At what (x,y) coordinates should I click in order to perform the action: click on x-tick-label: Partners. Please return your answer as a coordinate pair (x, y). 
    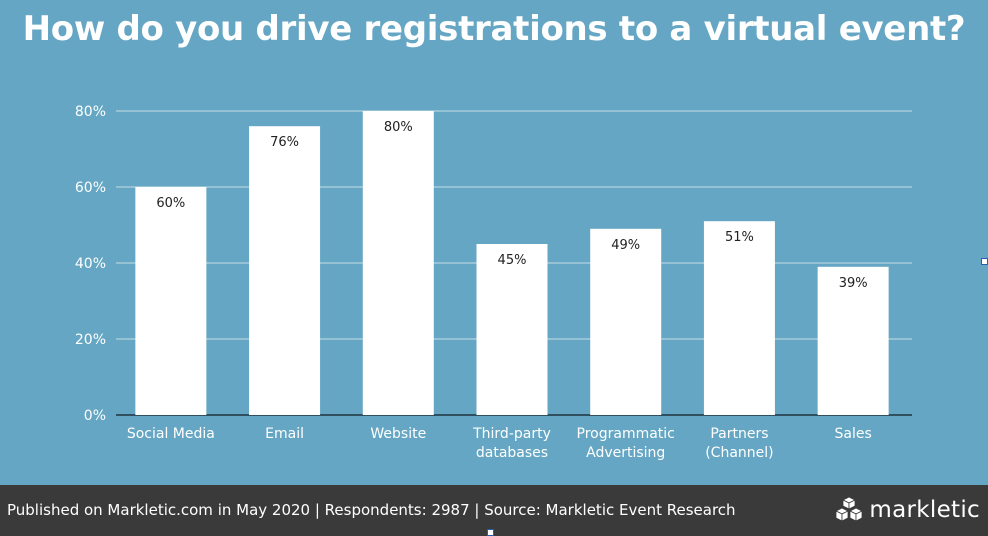
    Looking at the image, I should click on (739, 434).